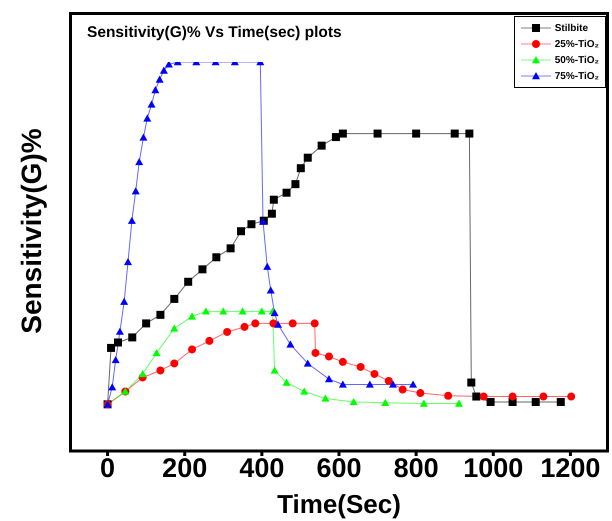 The width and height of the screenshot is (612, 521). Describe the element at coordinates (185, 468) in the screenshot. I see `x-tick-label: 200` at that location.